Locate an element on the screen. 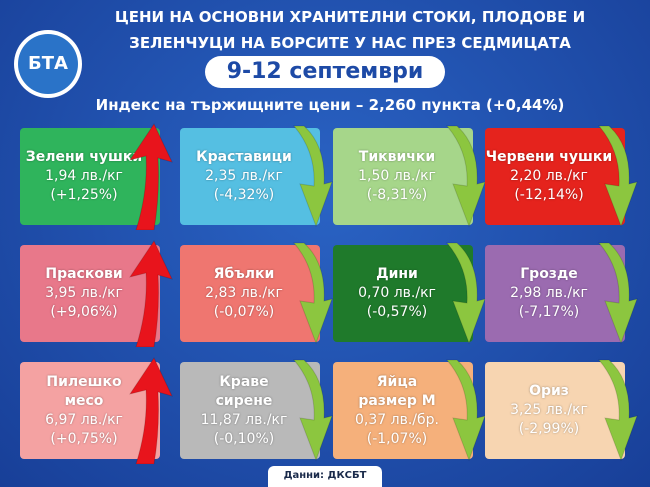 This screenshot has height=487, width=650. product-name: Краве is located at coordinates (244, 381).